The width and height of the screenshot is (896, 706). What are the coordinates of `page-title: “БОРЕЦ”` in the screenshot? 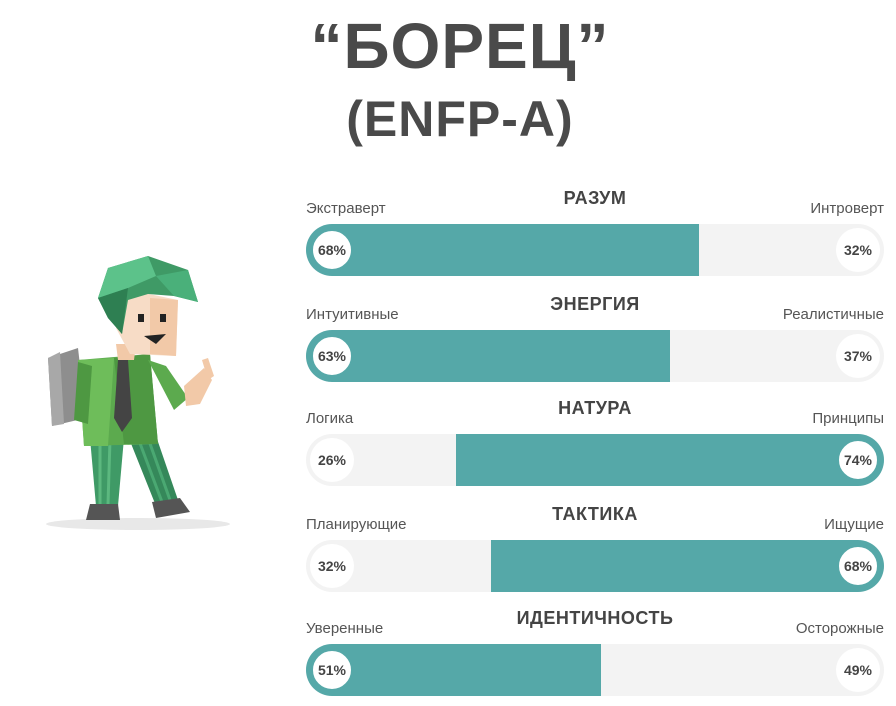 It's located at (460, 46).